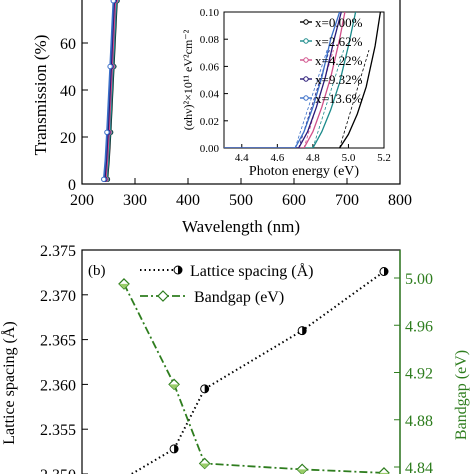 The width and height of the screenshot is (474, 474). Describe the element at coordinates (419, 279) in the screenshot. I see `panel-b-y2-tick-label: 5.00` at that location.